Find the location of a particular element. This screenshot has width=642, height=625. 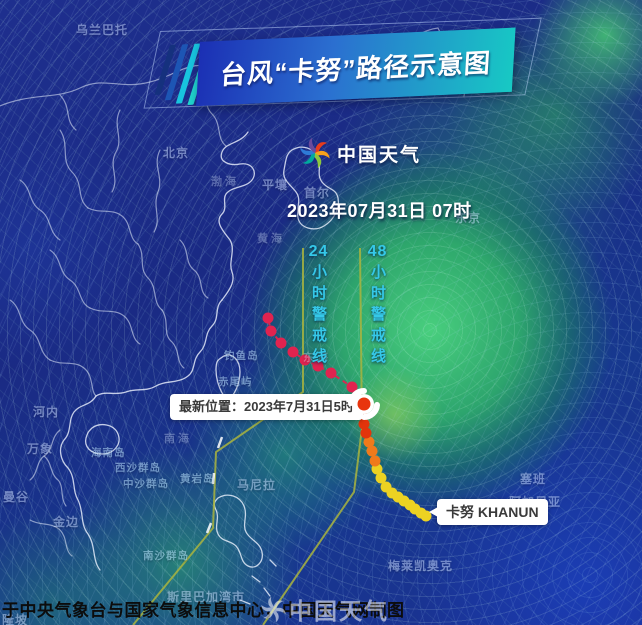

map-label: 首尔 is located at coordinates (317, 193).